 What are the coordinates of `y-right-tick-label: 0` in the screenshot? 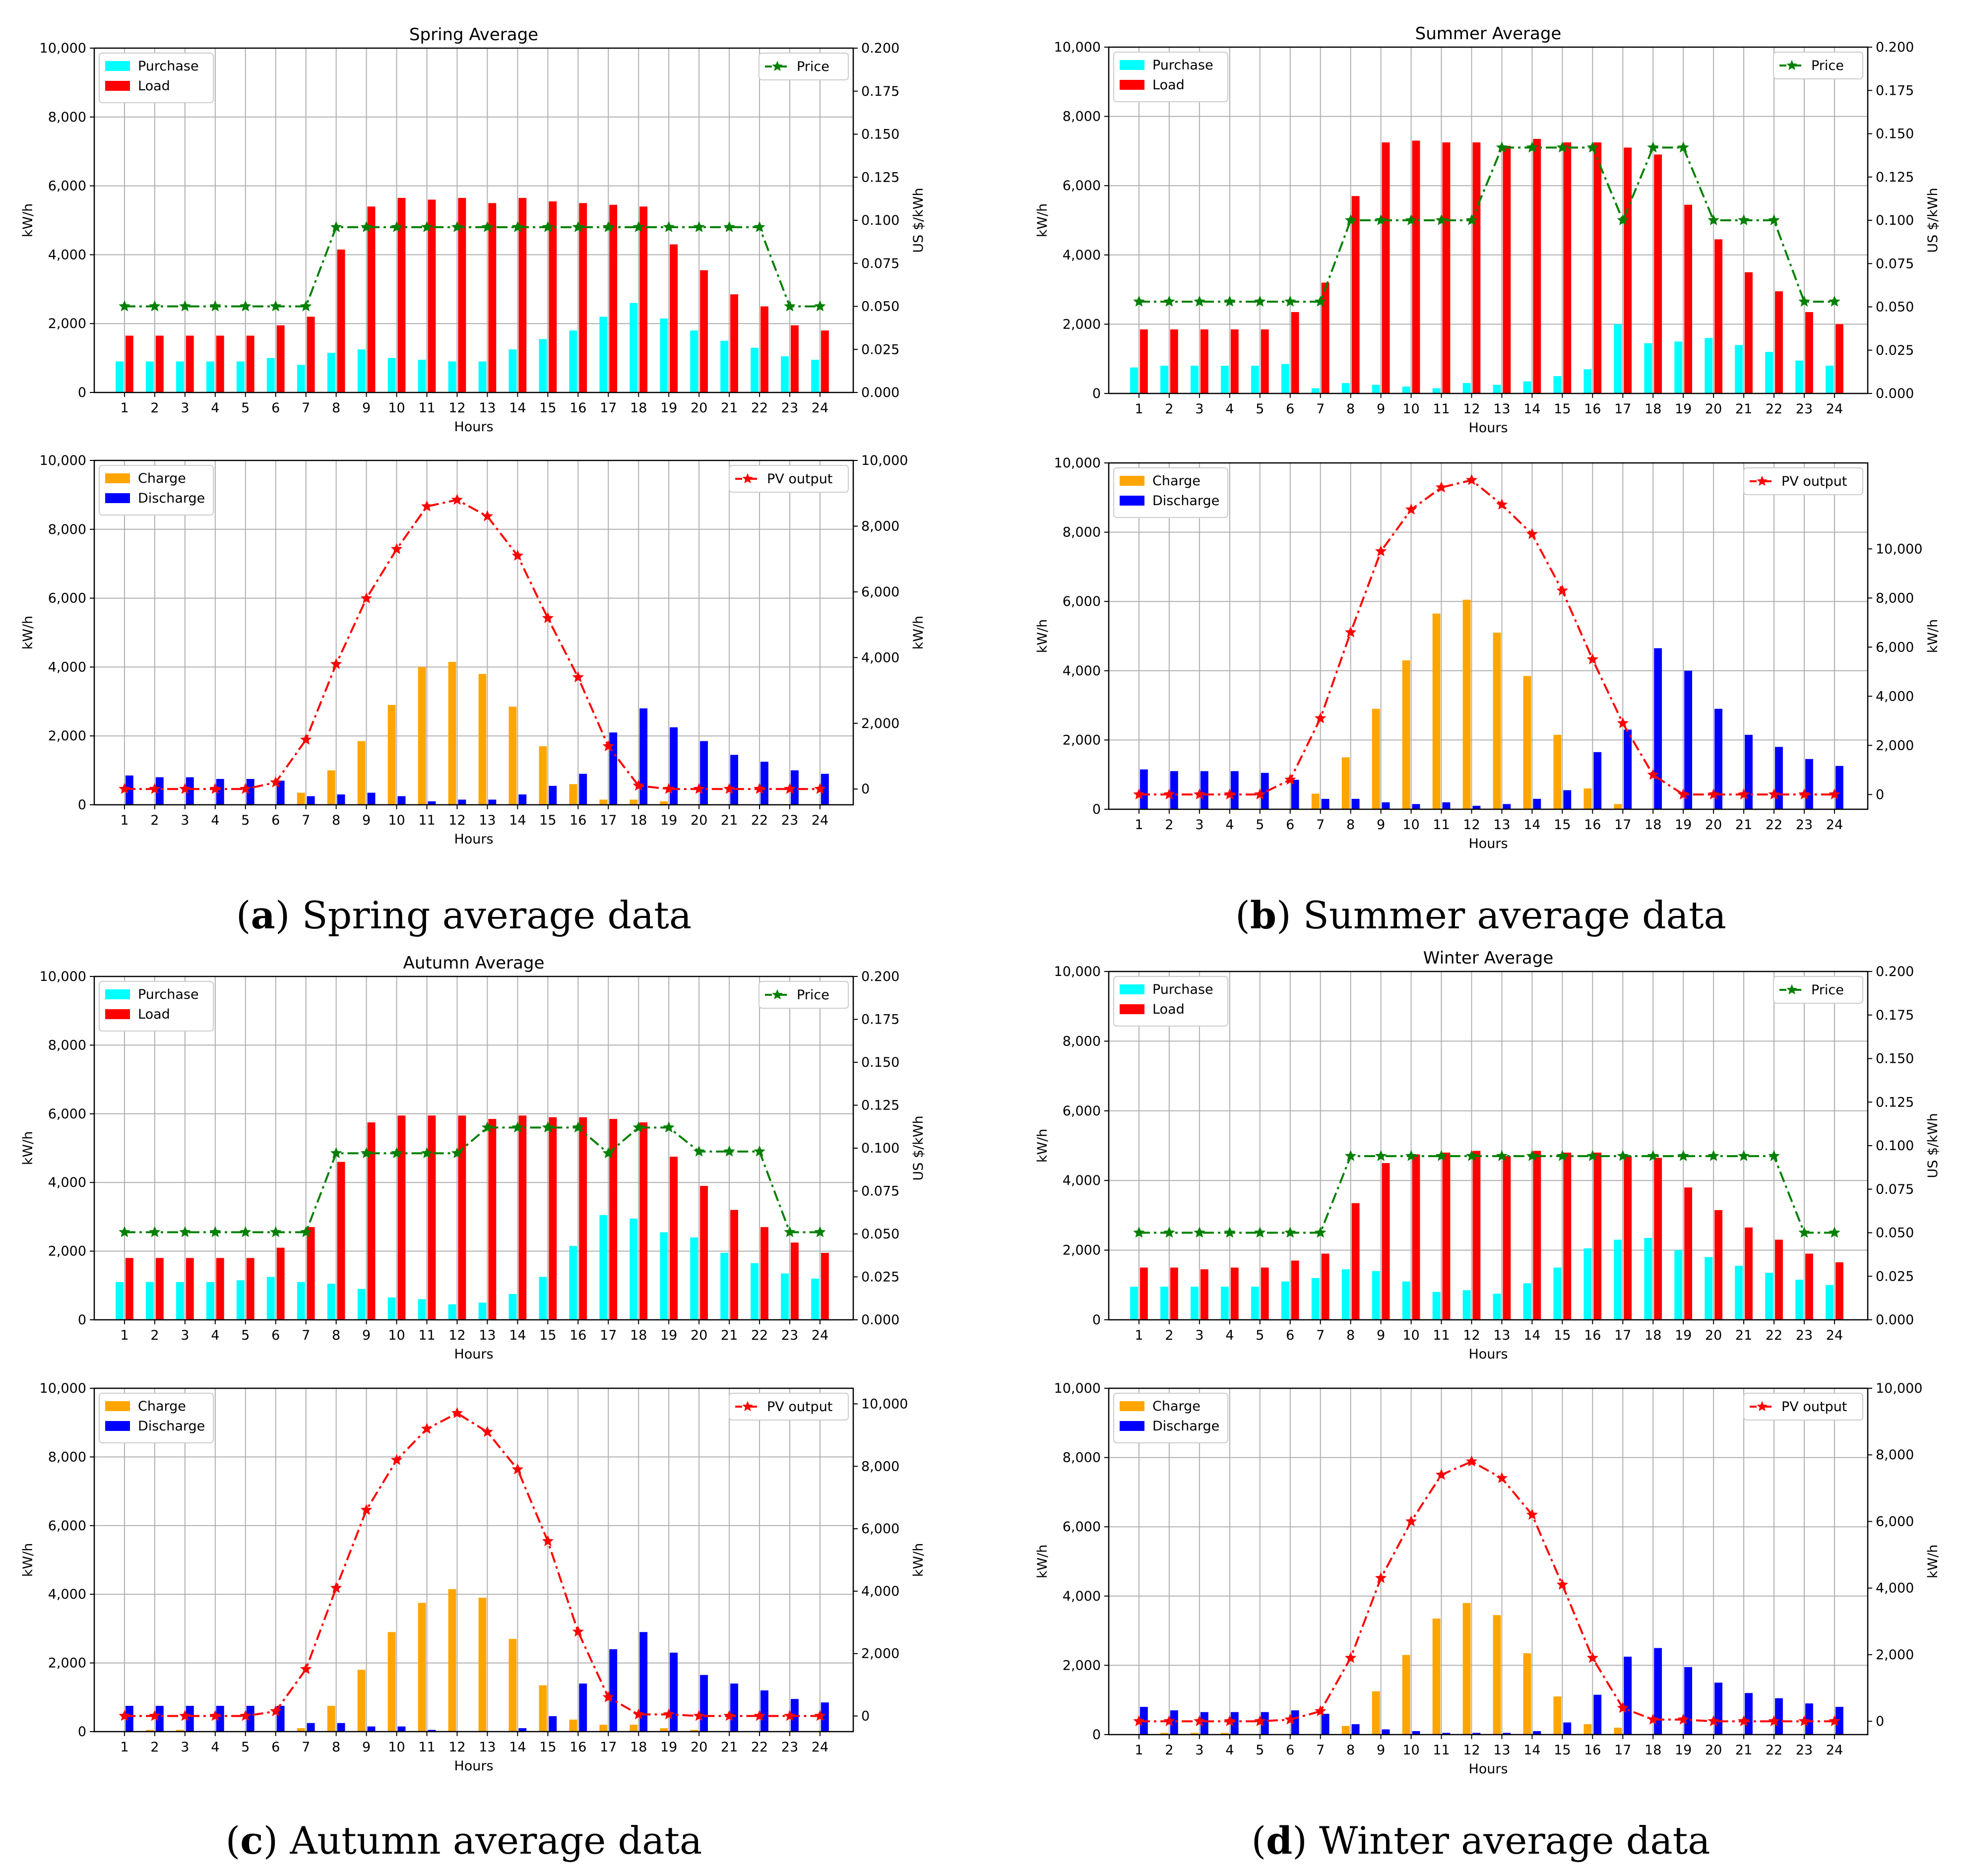 It's located at (866, 1716).